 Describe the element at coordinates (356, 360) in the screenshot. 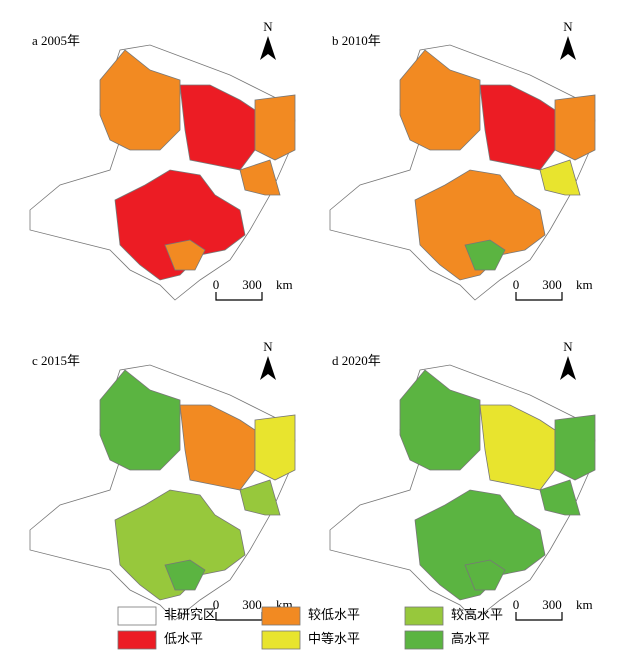

I see `panel-label: d 2020年` at that location.